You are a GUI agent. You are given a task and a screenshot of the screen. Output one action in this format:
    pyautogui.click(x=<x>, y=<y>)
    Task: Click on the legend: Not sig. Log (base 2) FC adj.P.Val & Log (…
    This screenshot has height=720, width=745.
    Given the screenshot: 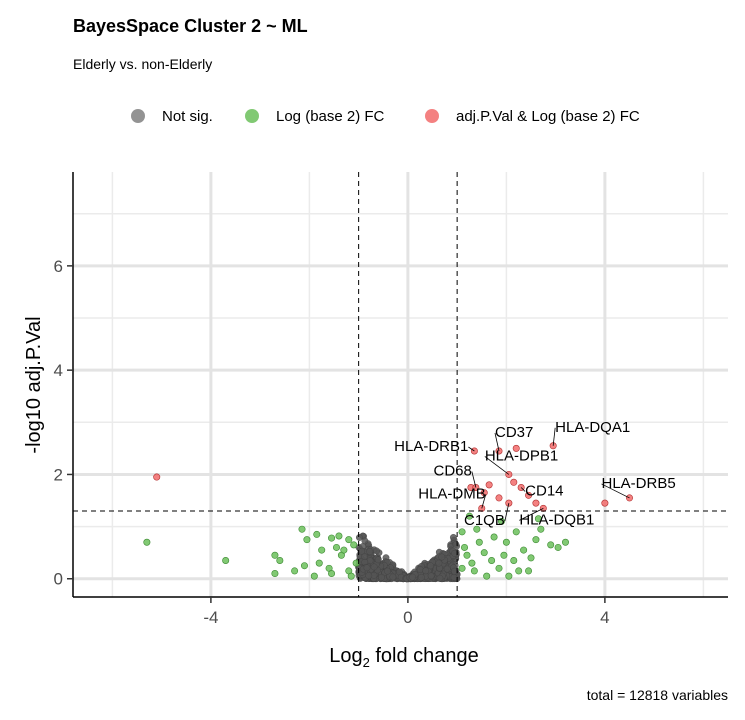 What is the action you would take?
    pyautogui.click(x=385, y=116)
    